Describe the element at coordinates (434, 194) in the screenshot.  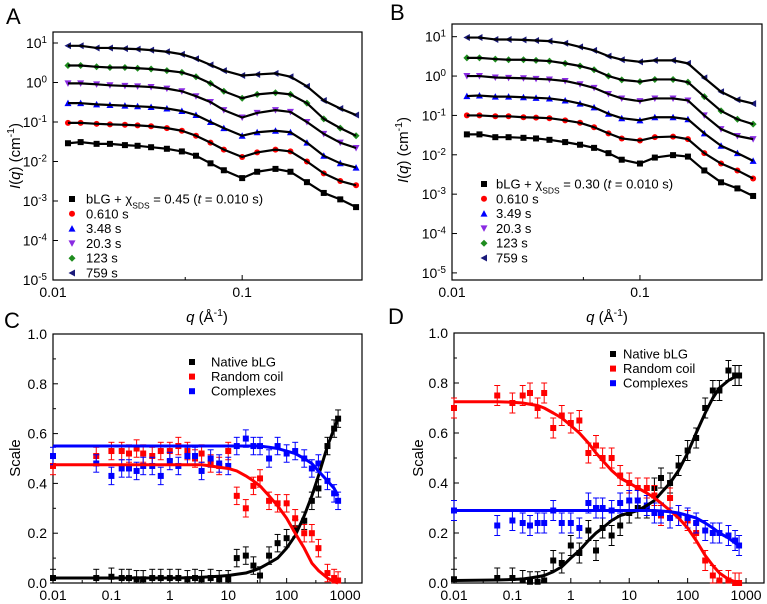
I see `y-tick-label: 10⁻³` at that location.